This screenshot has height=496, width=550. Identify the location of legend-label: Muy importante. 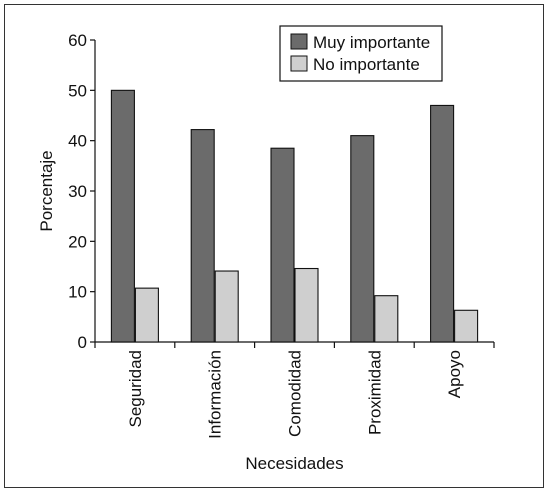
(371, 42).